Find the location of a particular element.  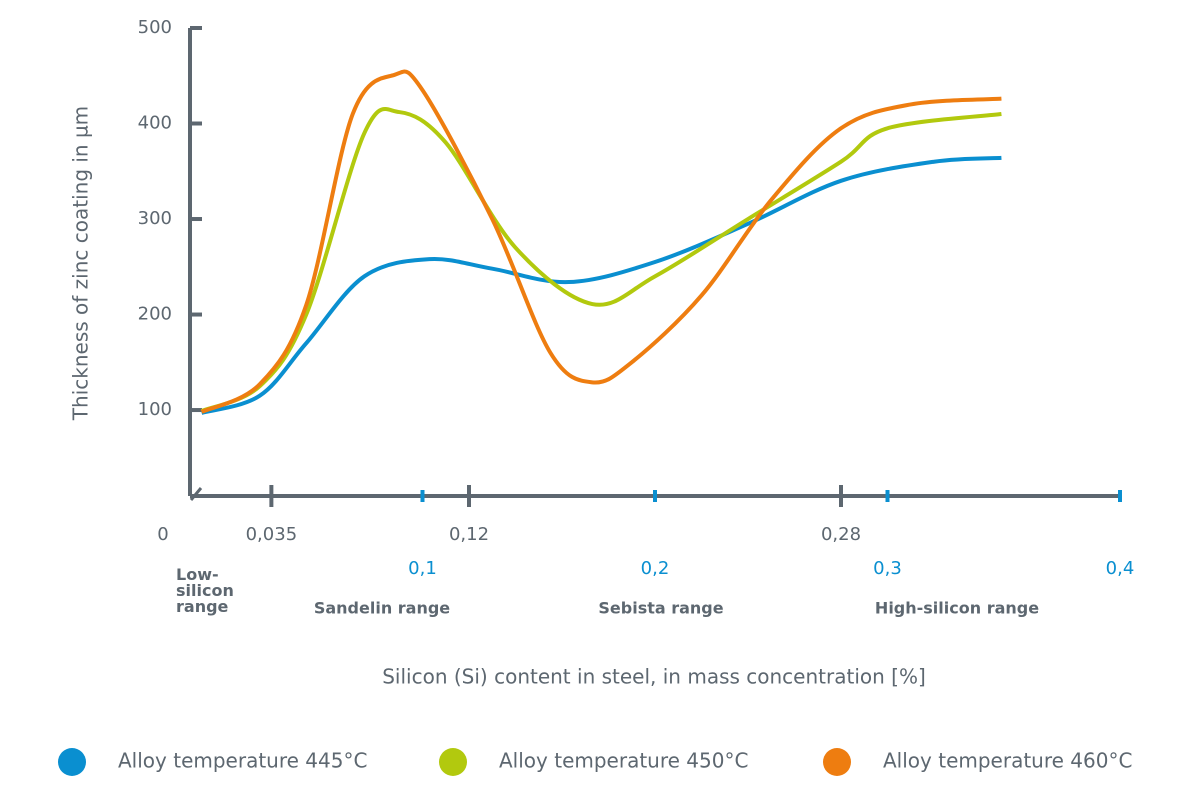

x-tick-label: 0,4 is located at coordinates (1120, 568).